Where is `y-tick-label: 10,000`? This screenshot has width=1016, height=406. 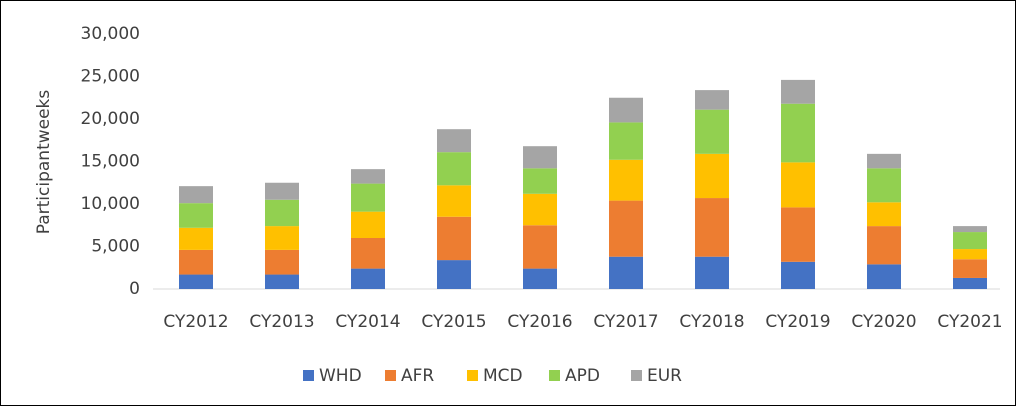 y-tick-label: 10,000 is located at coordinates (110, 204).